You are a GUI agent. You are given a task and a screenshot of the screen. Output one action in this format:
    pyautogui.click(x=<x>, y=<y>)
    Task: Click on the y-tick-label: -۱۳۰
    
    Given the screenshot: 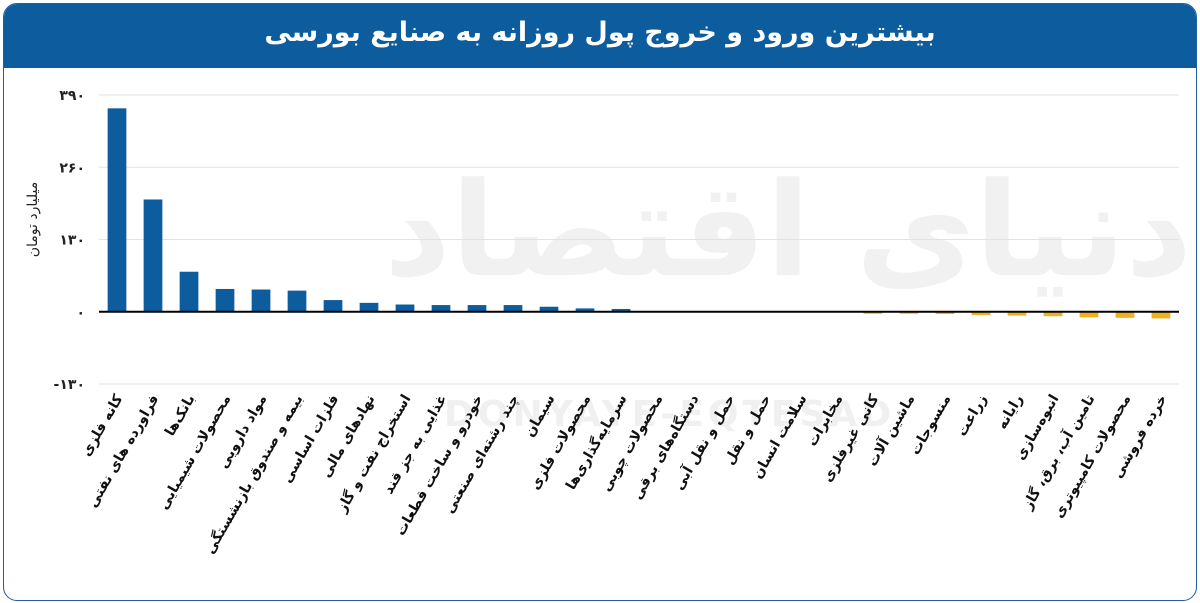 What is the action you would take?
    pyautogui.click(x=69, y=385)
    